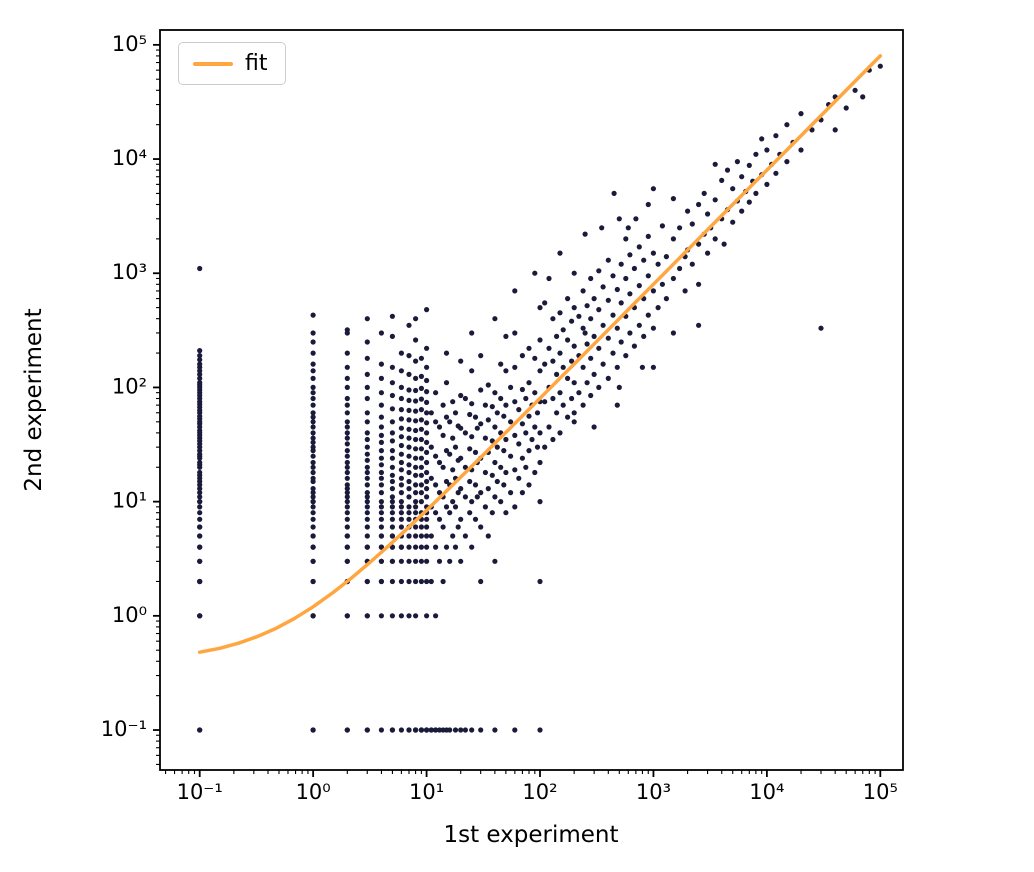 The image size is (1034, 872). Describe the element at coordinates (129, 501) in the screenshot. I see `y-tick-label: 10¹` at that location.